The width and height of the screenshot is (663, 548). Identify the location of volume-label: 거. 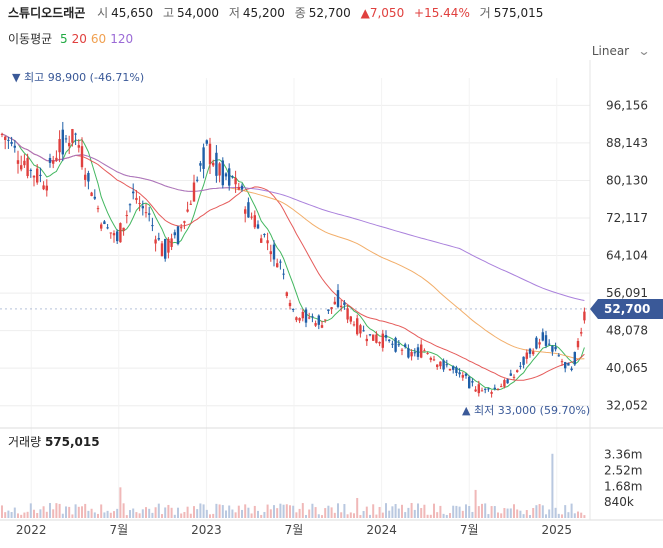
(485, 13).